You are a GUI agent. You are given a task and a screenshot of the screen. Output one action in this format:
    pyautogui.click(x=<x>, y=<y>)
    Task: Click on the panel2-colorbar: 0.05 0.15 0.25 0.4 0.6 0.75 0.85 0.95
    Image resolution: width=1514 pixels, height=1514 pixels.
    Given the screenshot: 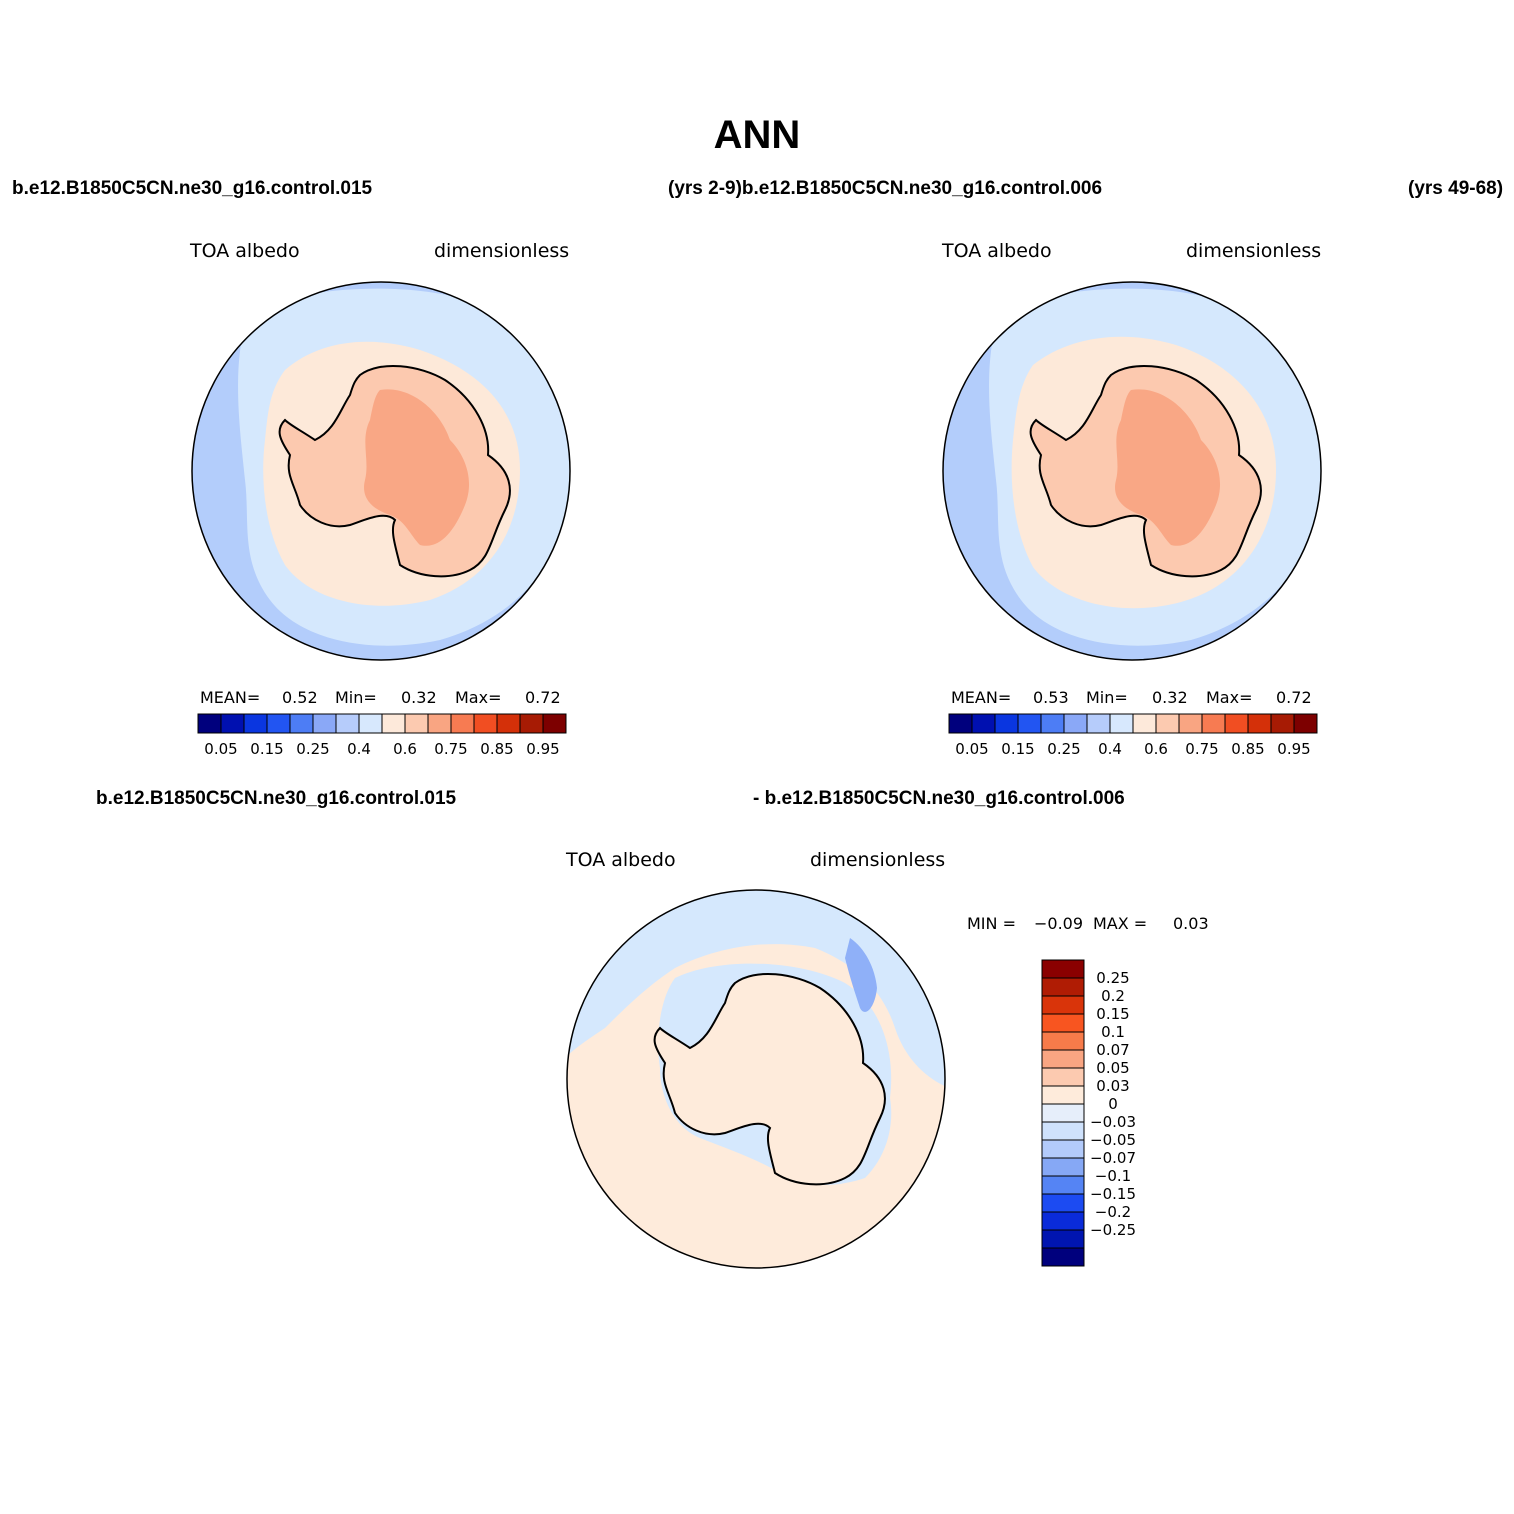 What is the action you would take?
    pyautogui.click(x=1133, y=735)
    